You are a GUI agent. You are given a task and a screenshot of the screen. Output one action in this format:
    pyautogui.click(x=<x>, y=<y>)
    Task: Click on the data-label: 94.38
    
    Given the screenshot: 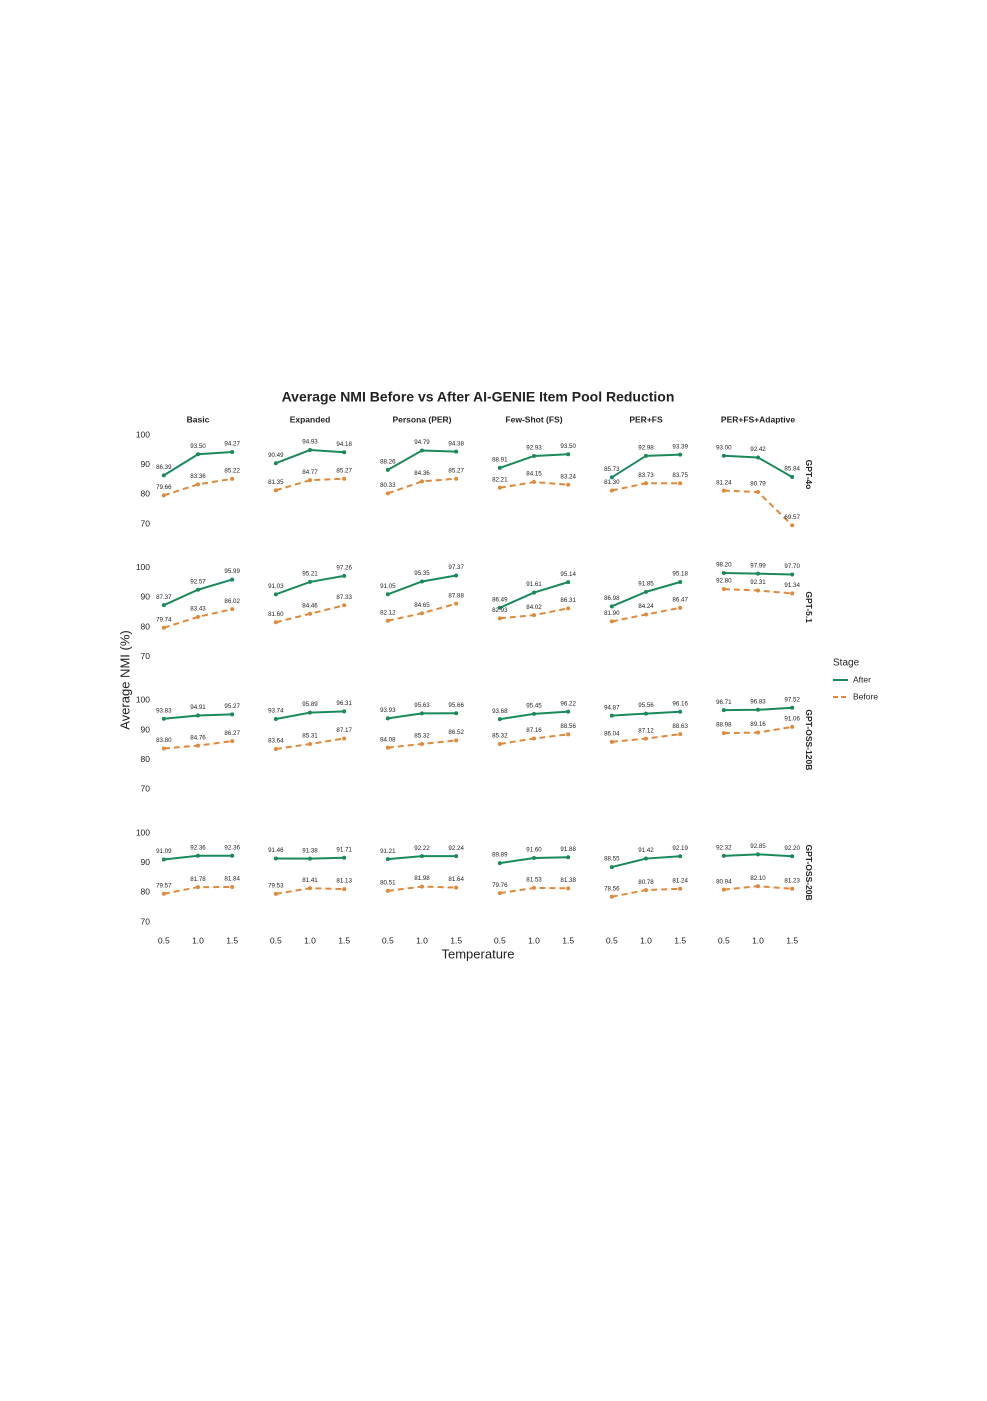 What is the action you would take?
    pyautogui.click(x=456, y=443)
    